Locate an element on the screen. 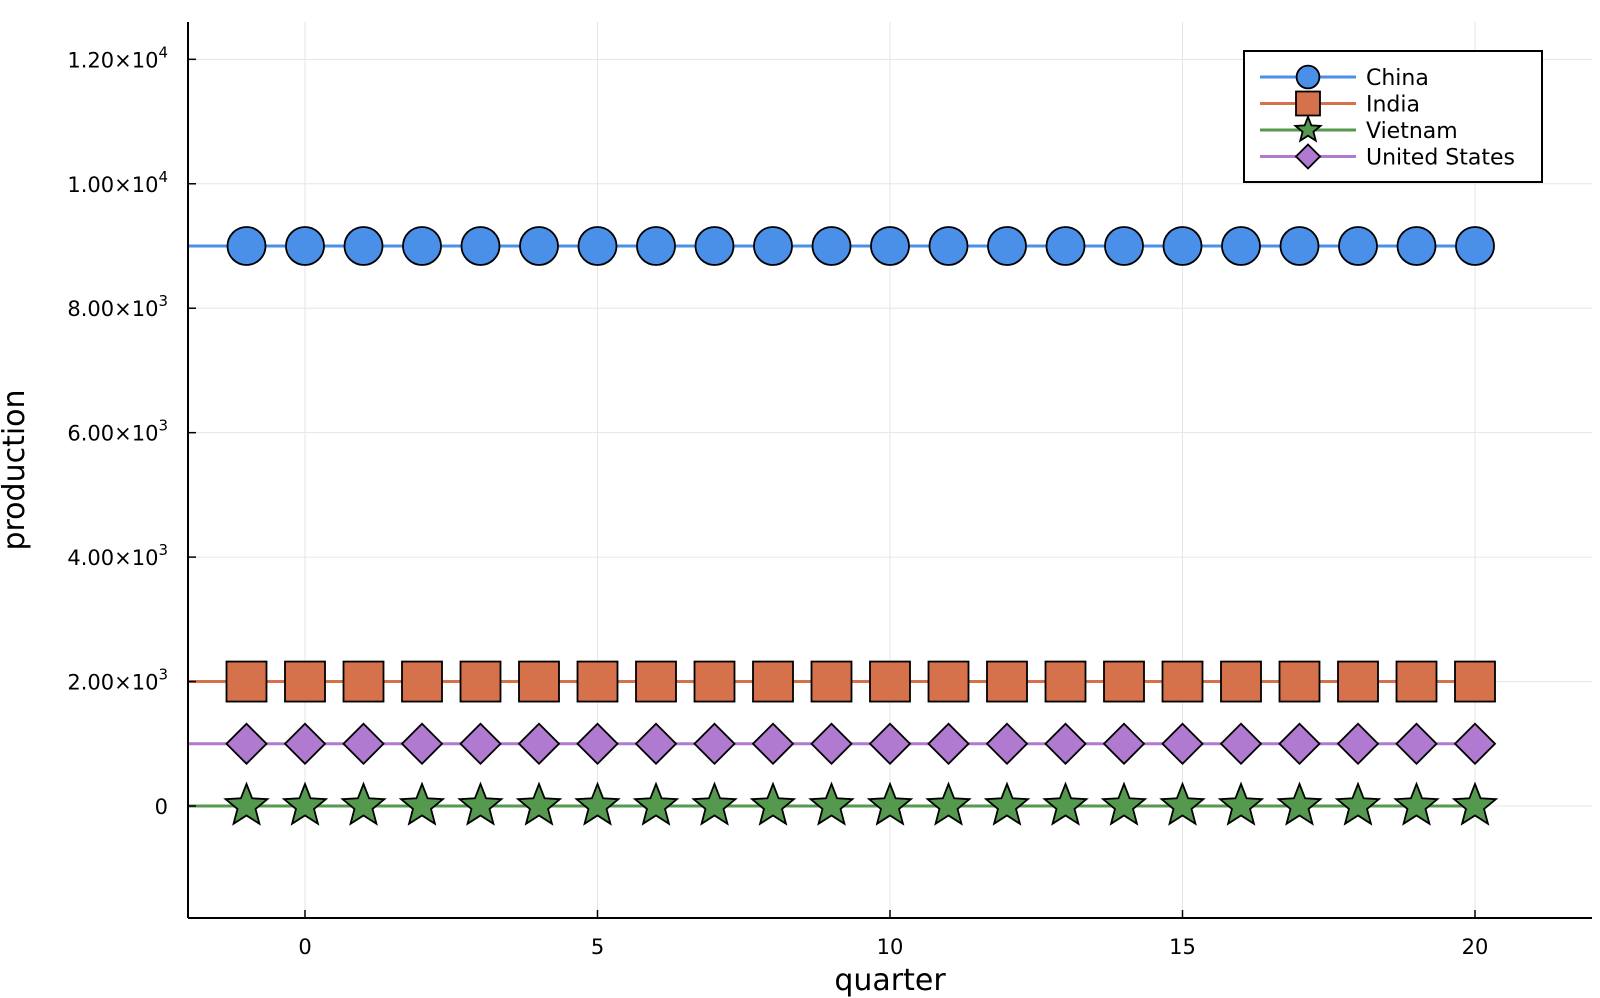  legend-label: Vietnam is located at coordinates (1412, 131).